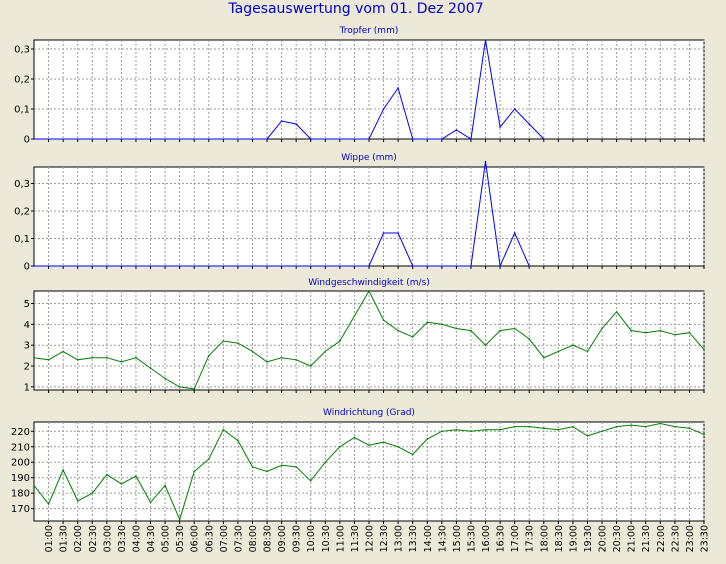 The image size is (726, 564). I want to click on chart-title: Tagesauswertung vom 01. Dez 2007, so click(355, 9).